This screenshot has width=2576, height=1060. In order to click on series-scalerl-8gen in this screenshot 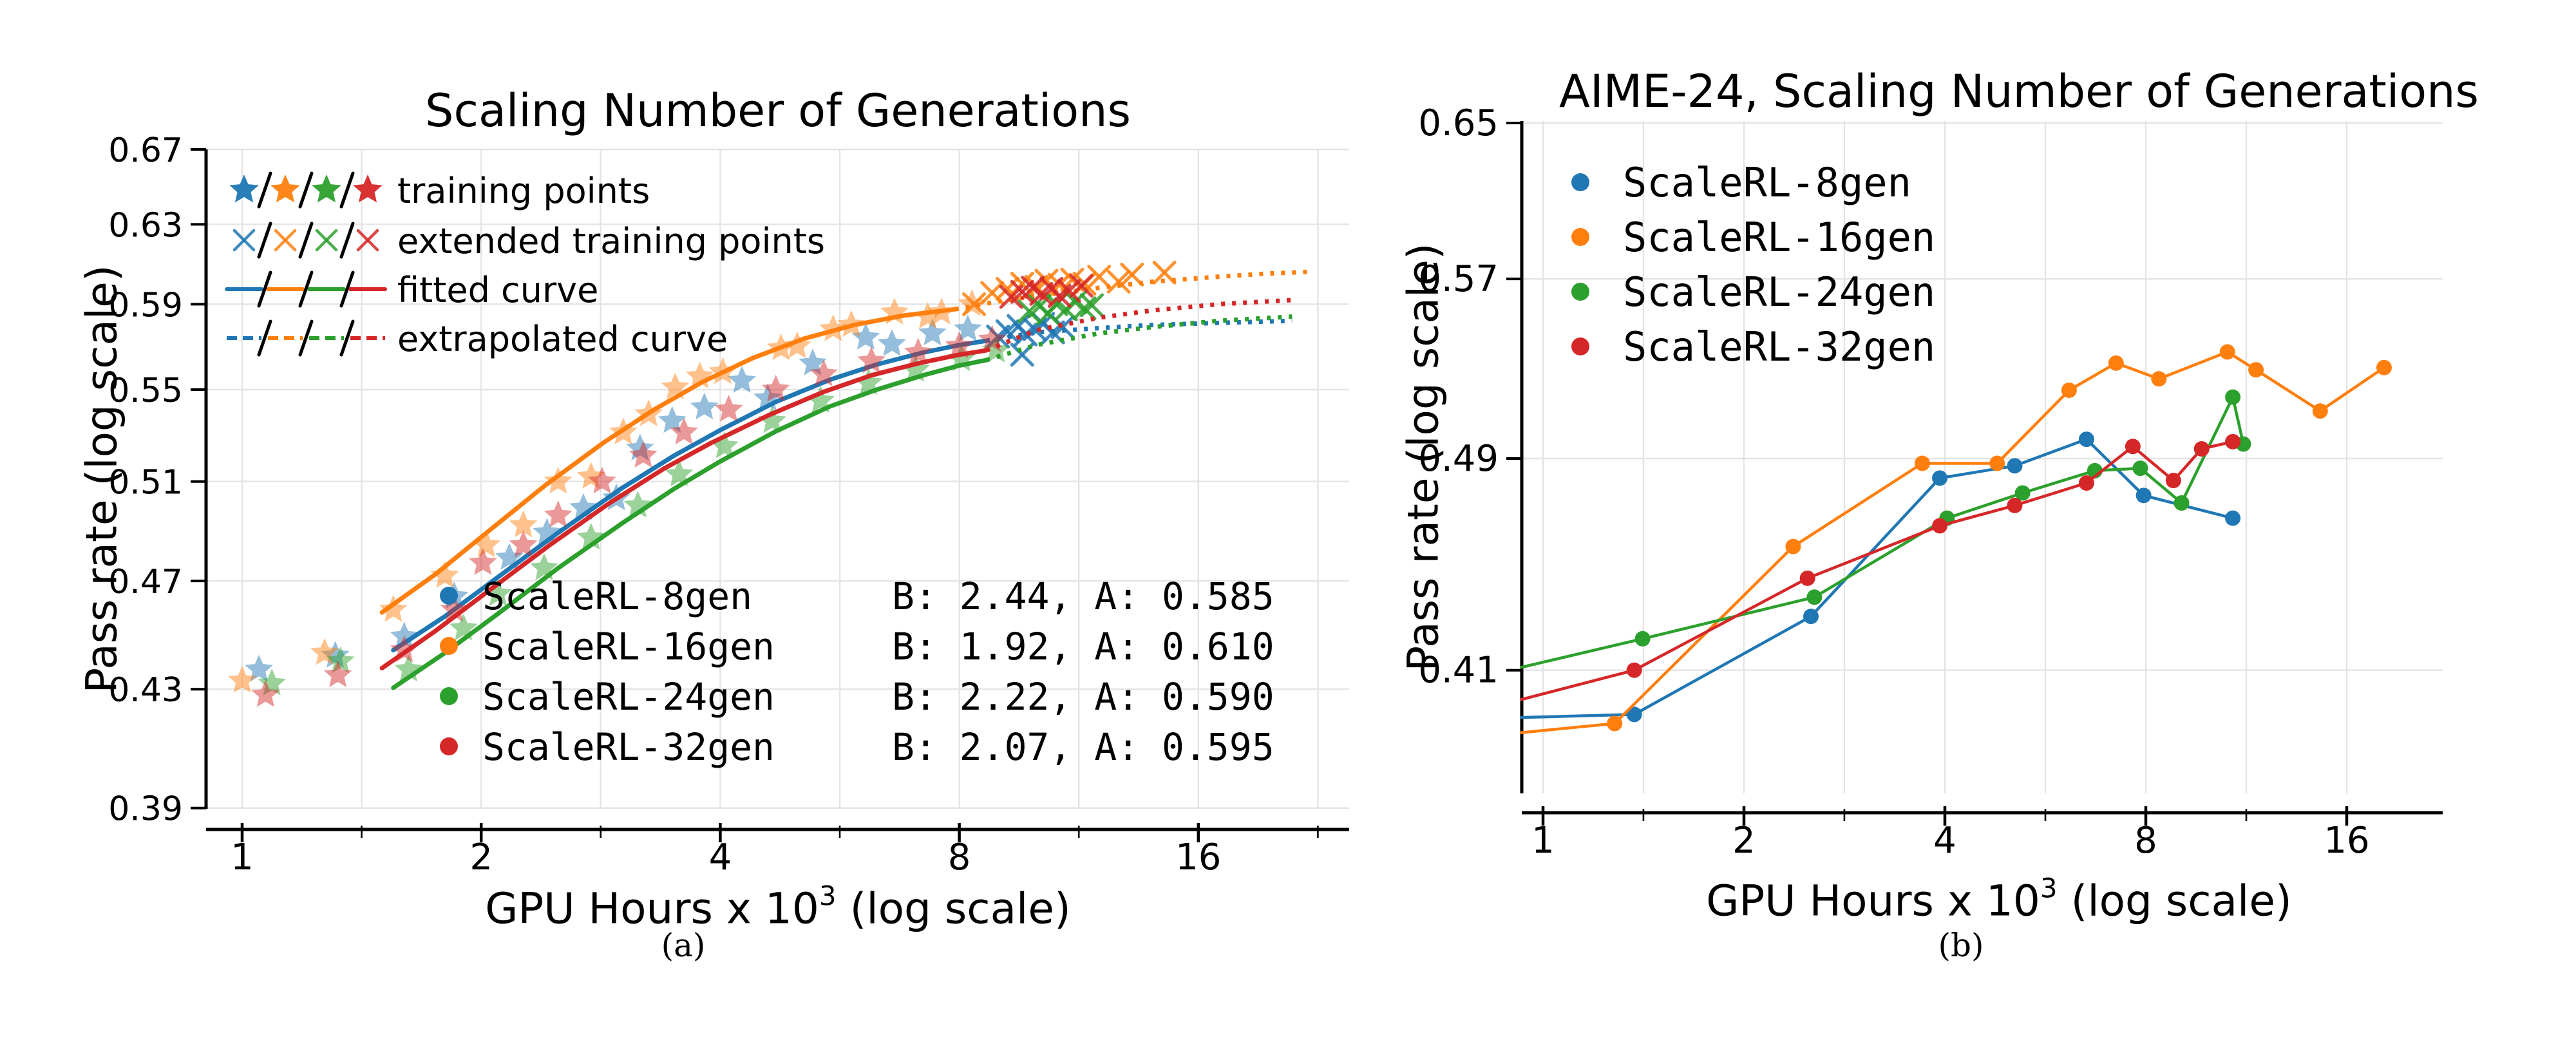, I will do `click(1880, 577)`.